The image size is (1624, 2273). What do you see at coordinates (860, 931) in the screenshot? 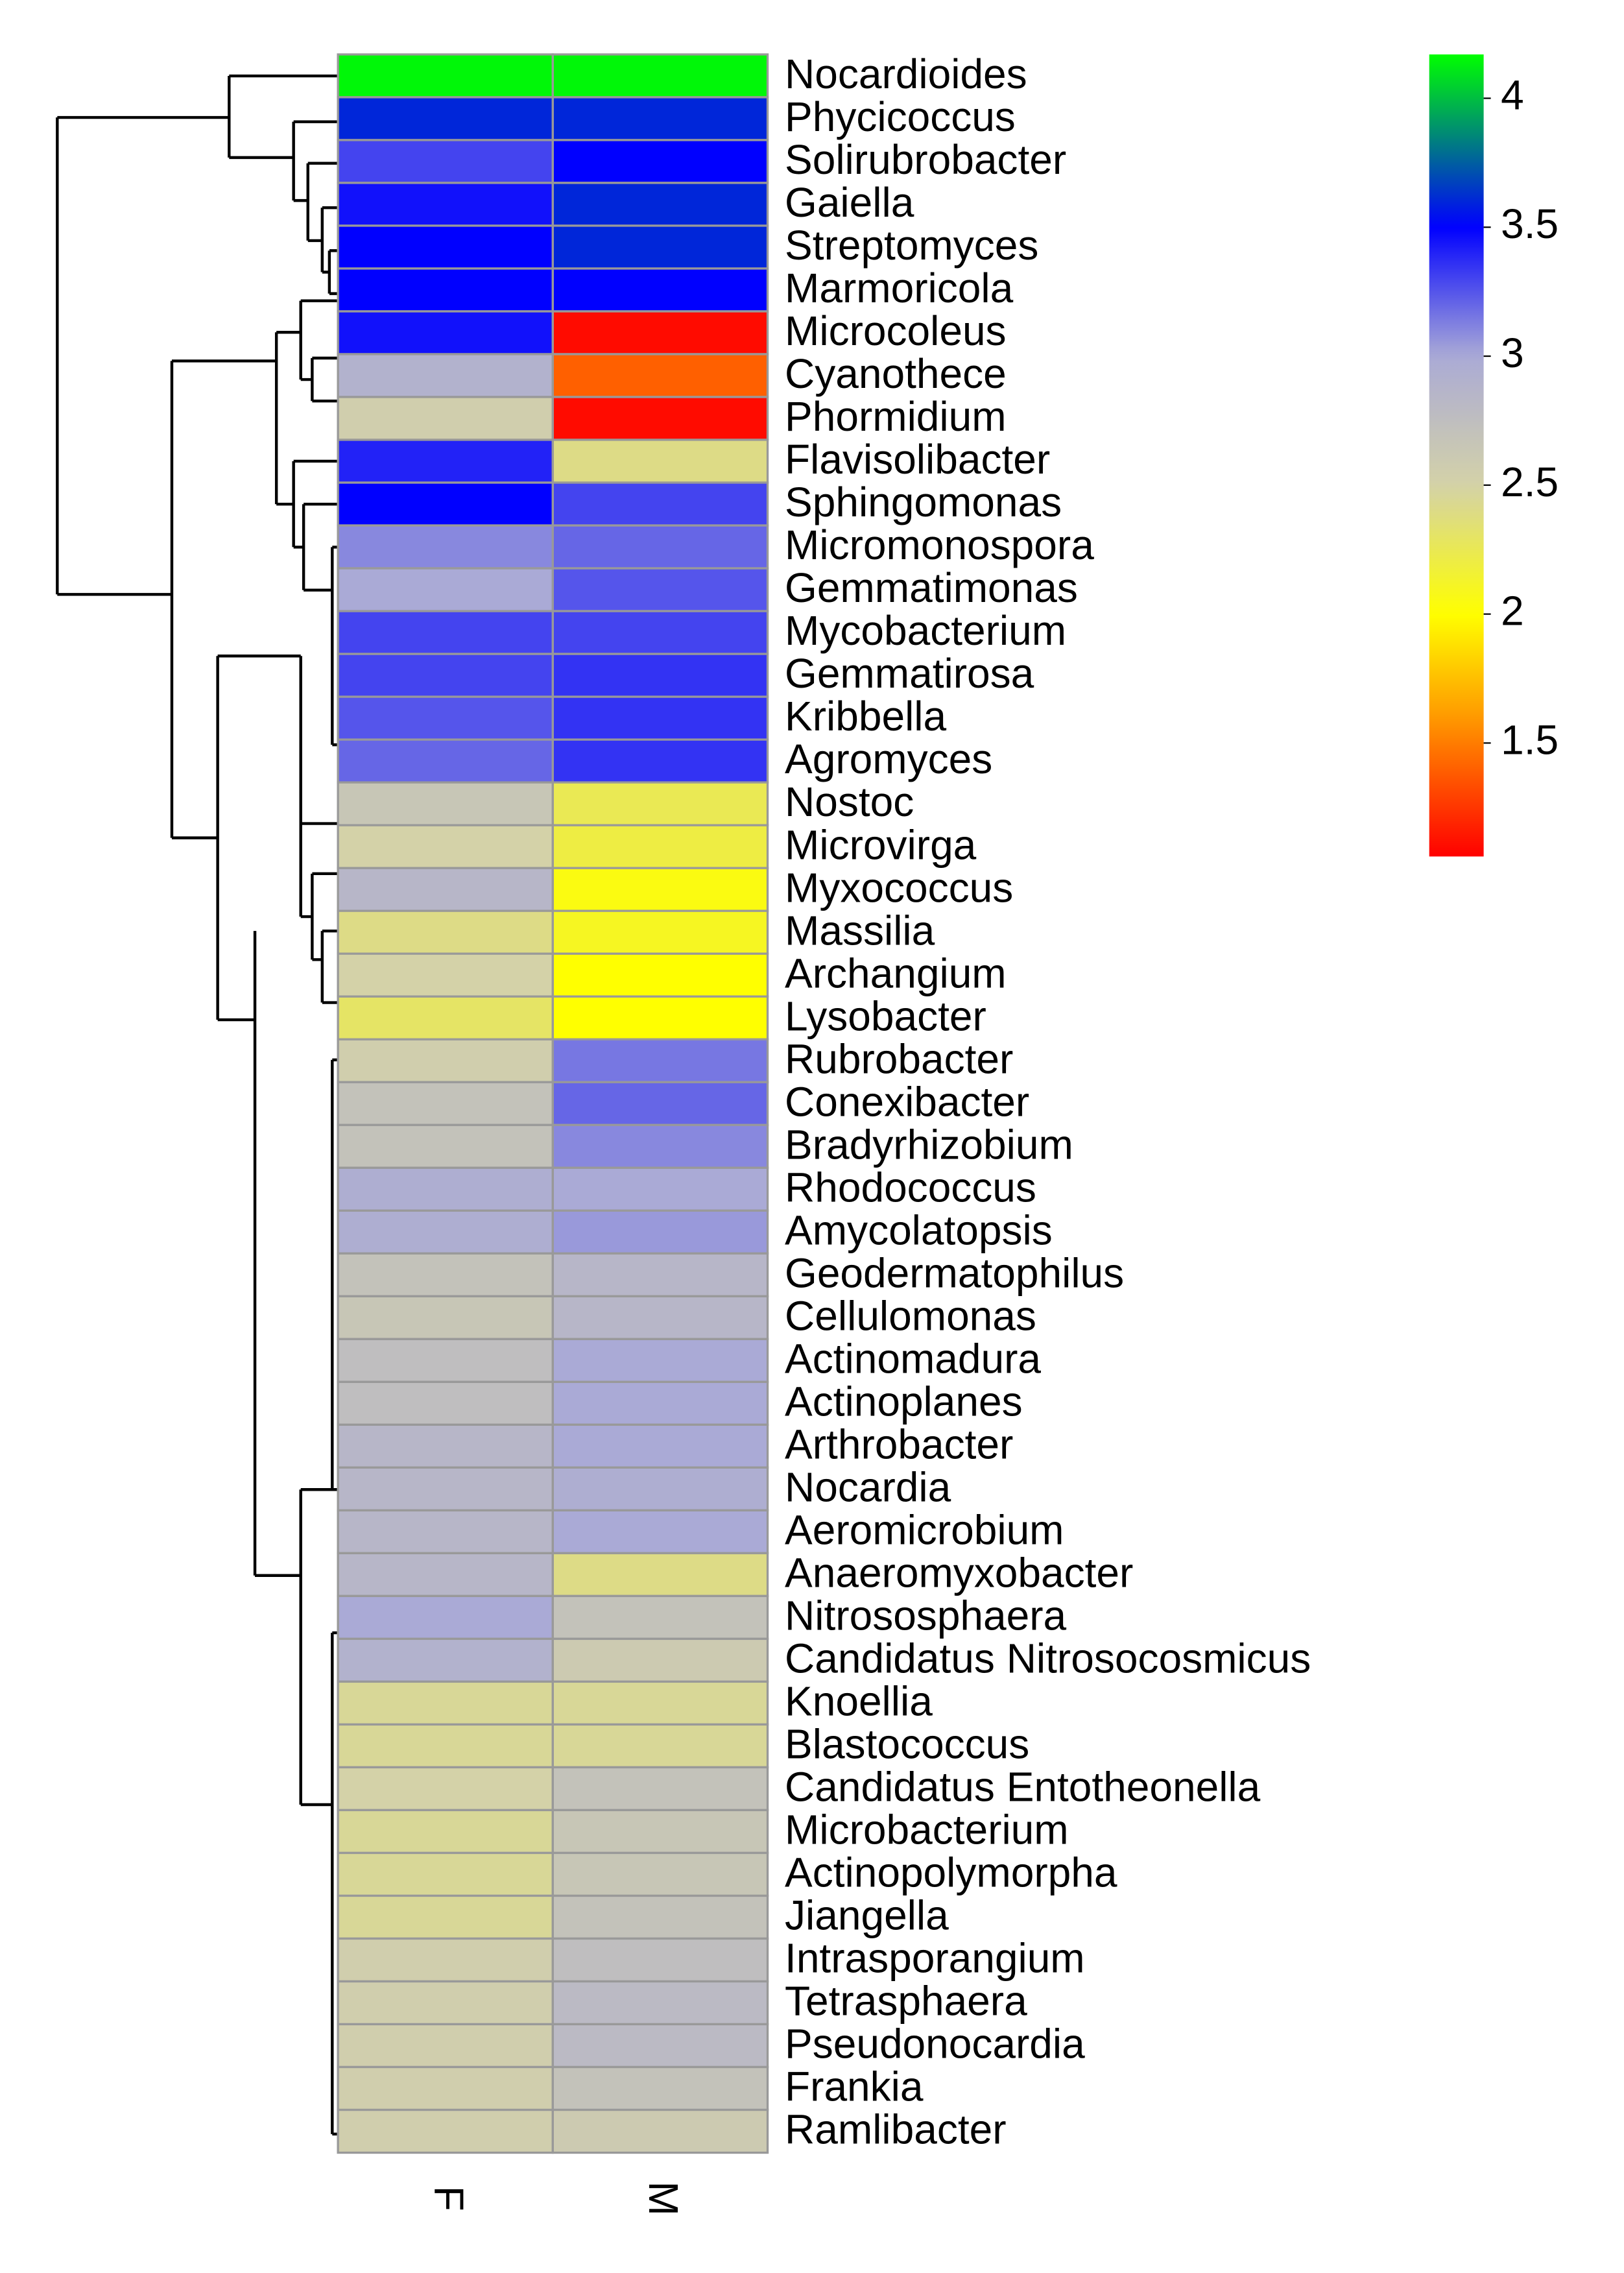
I see `row-label: Massilia` at bounding box center [860, 931].